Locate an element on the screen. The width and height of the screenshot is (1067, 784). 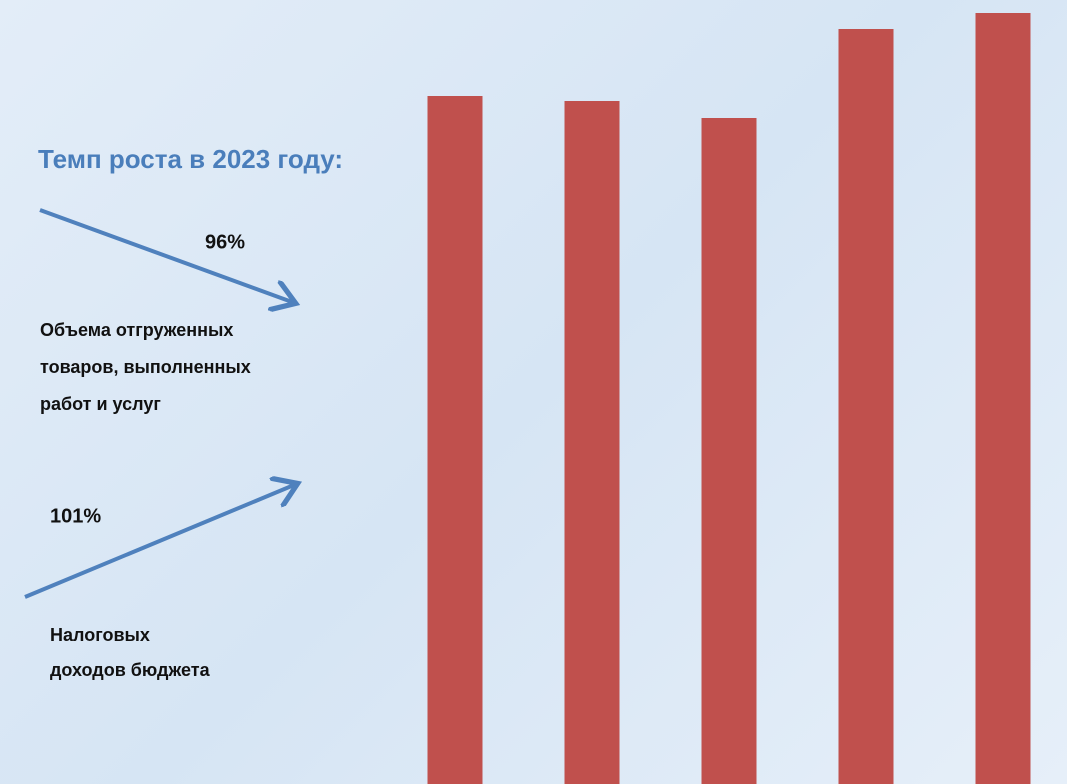
growth-value: 96% is located at coordinates (225, 242).